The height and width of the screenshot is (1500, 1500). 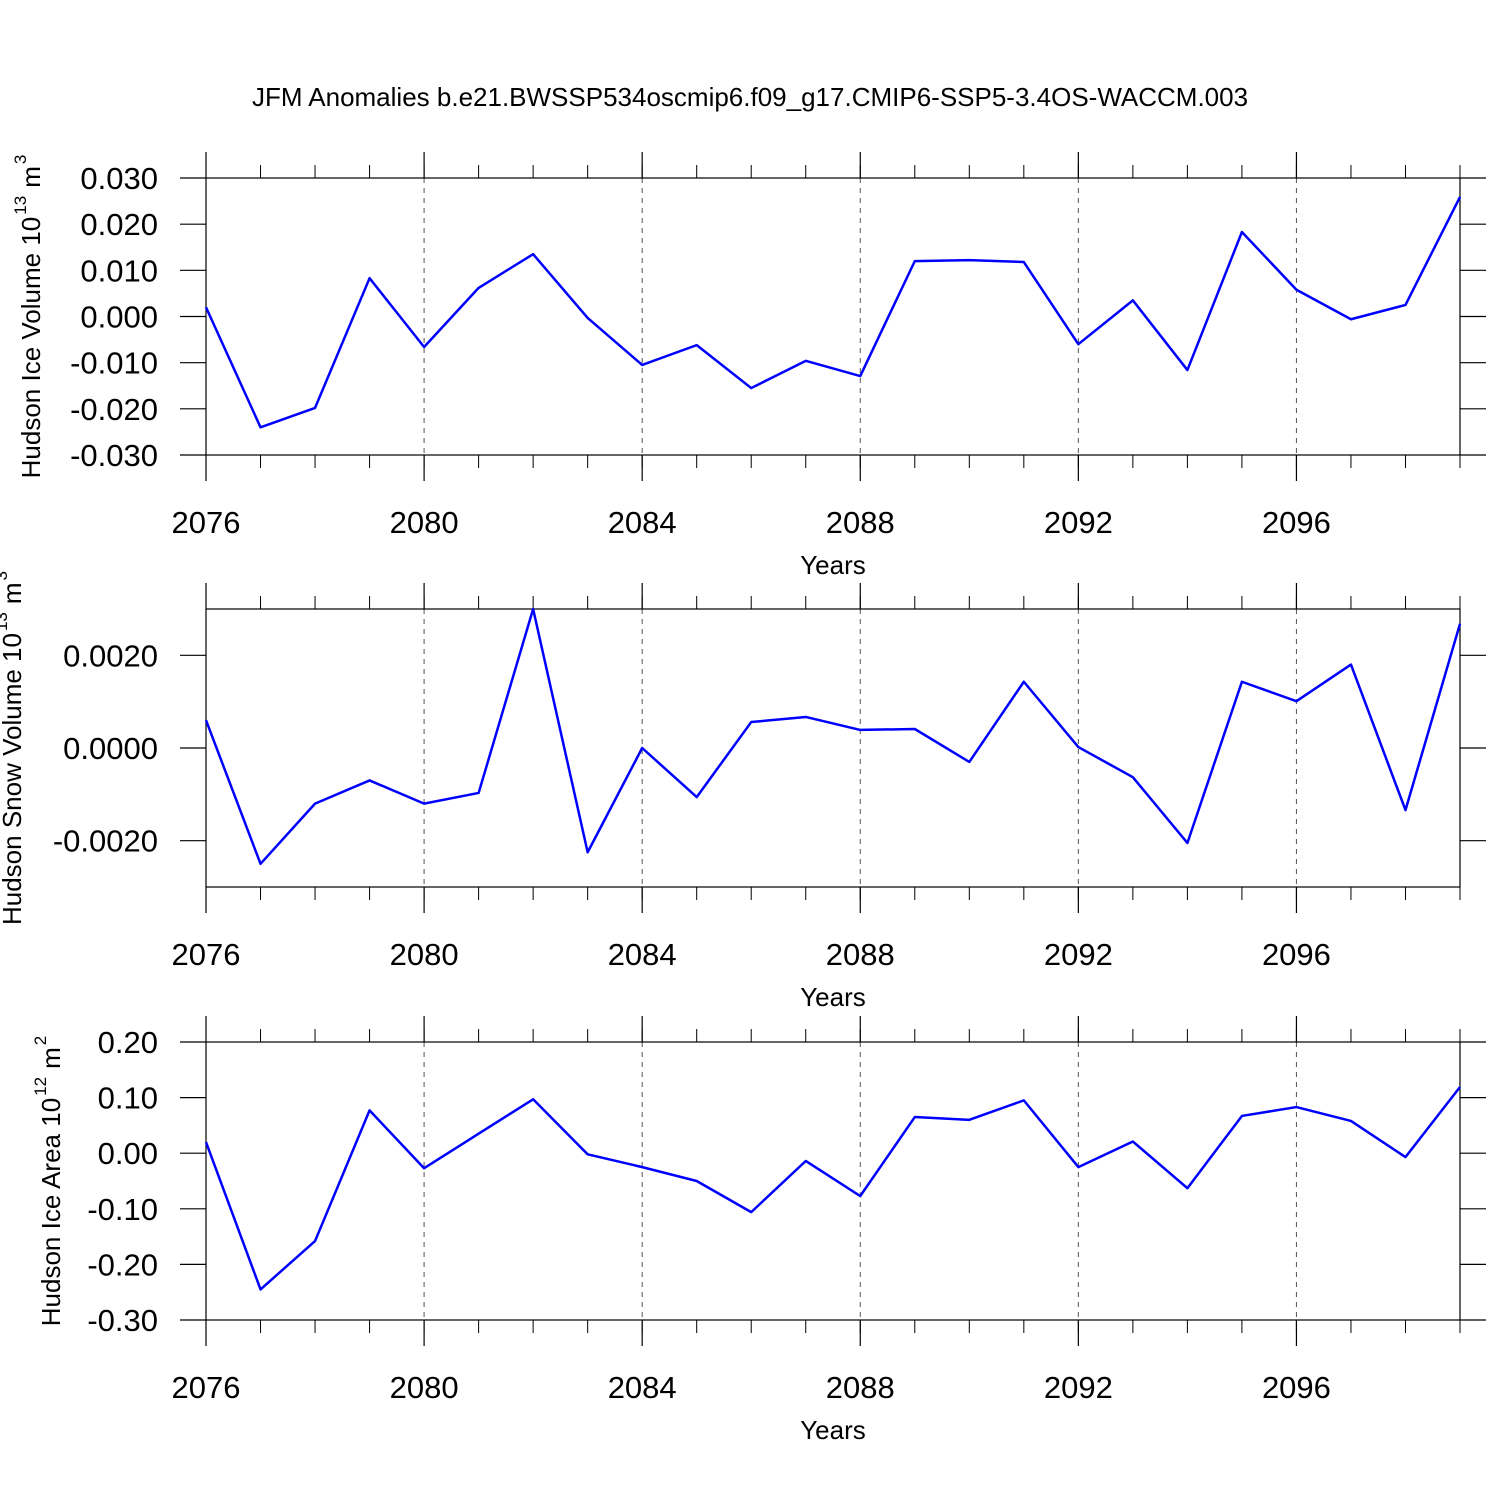 I want to click on y-axis-label-part: Hudson Snow Volume 10, so click(x=13, y=779).